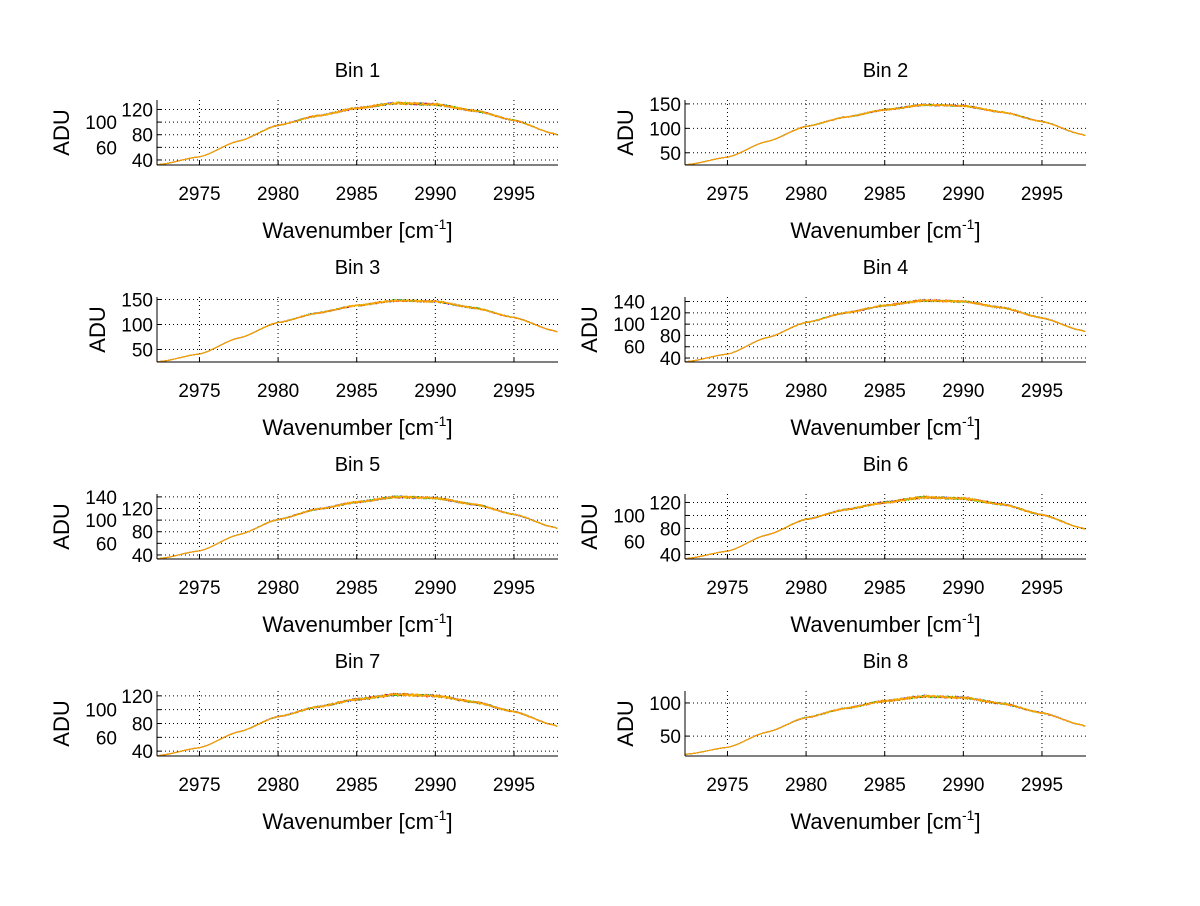  Describe the element at coordinates (358, 268) in the screenshot. I see `subplot-title: Bin 3` at that location.